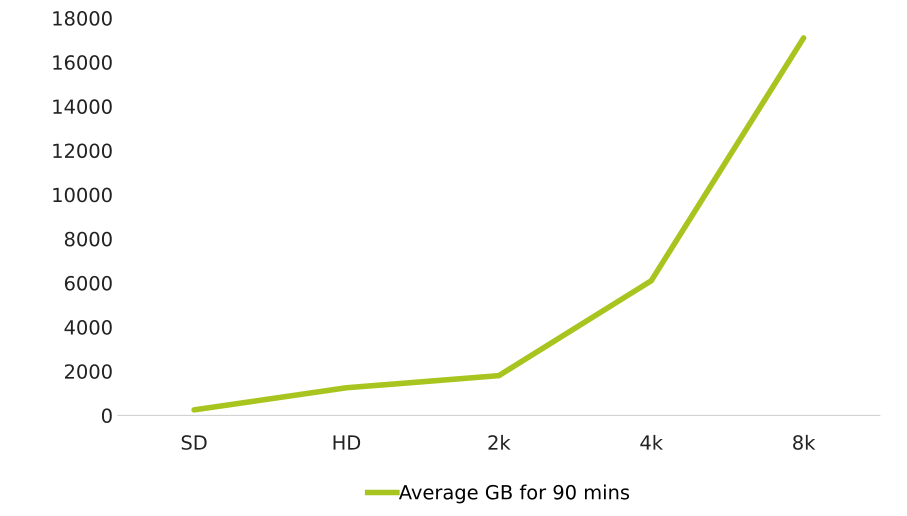  Describe the element at coordinates (804, 442) in the screenshot. I see `x-tick-label: 8k` at that location.